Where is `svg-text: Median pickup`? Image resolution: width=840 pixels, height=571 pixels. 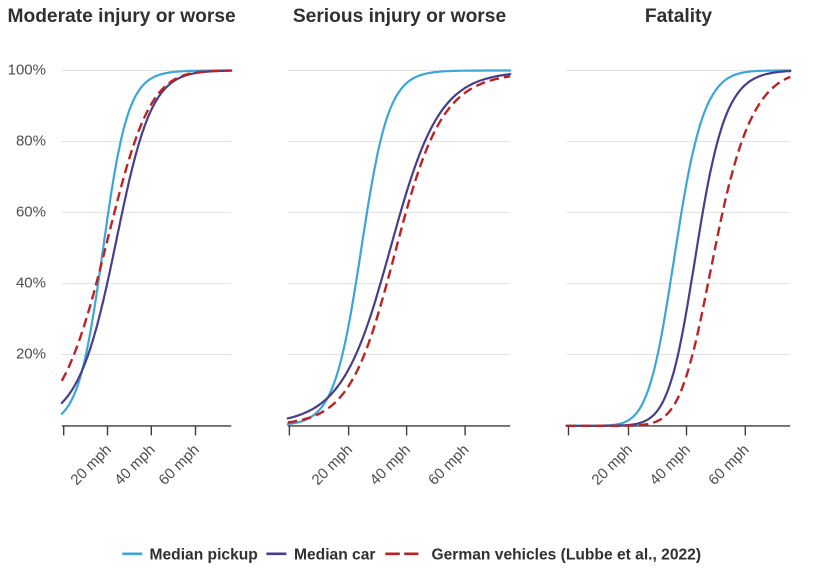
svg-text: Median pickup is located at coordinates (204, 555).